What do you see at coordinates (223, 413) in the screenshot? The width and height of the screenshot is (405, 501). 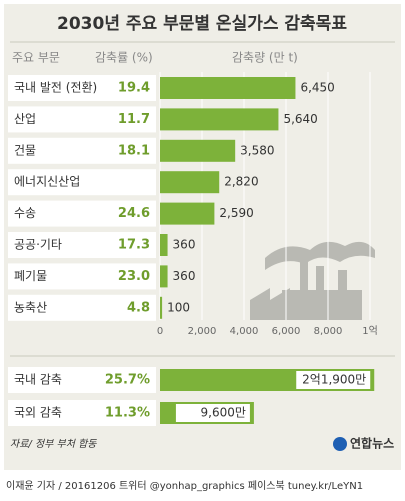 I see `value-label: 9,600만` at bounding box center [223, 413].